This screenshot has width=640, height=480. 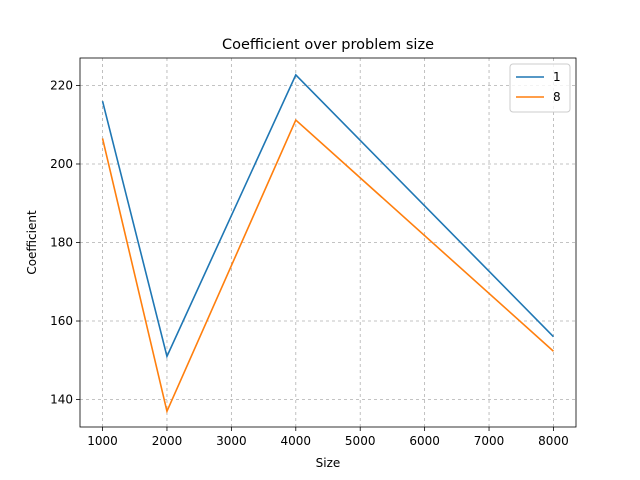 What do you see at coordinates (553, 441) in the screenshot?
I see `x-tick-label: 8000` at bounding box center [553, 441].